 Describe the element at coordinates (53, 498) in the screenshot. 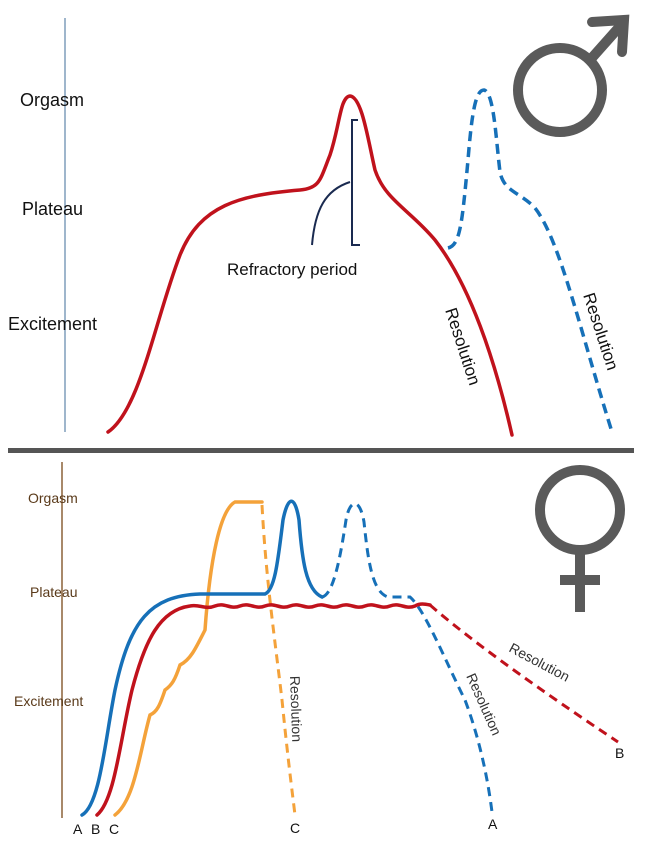

I see `female-orgasm-label: Orgasm` at that location.